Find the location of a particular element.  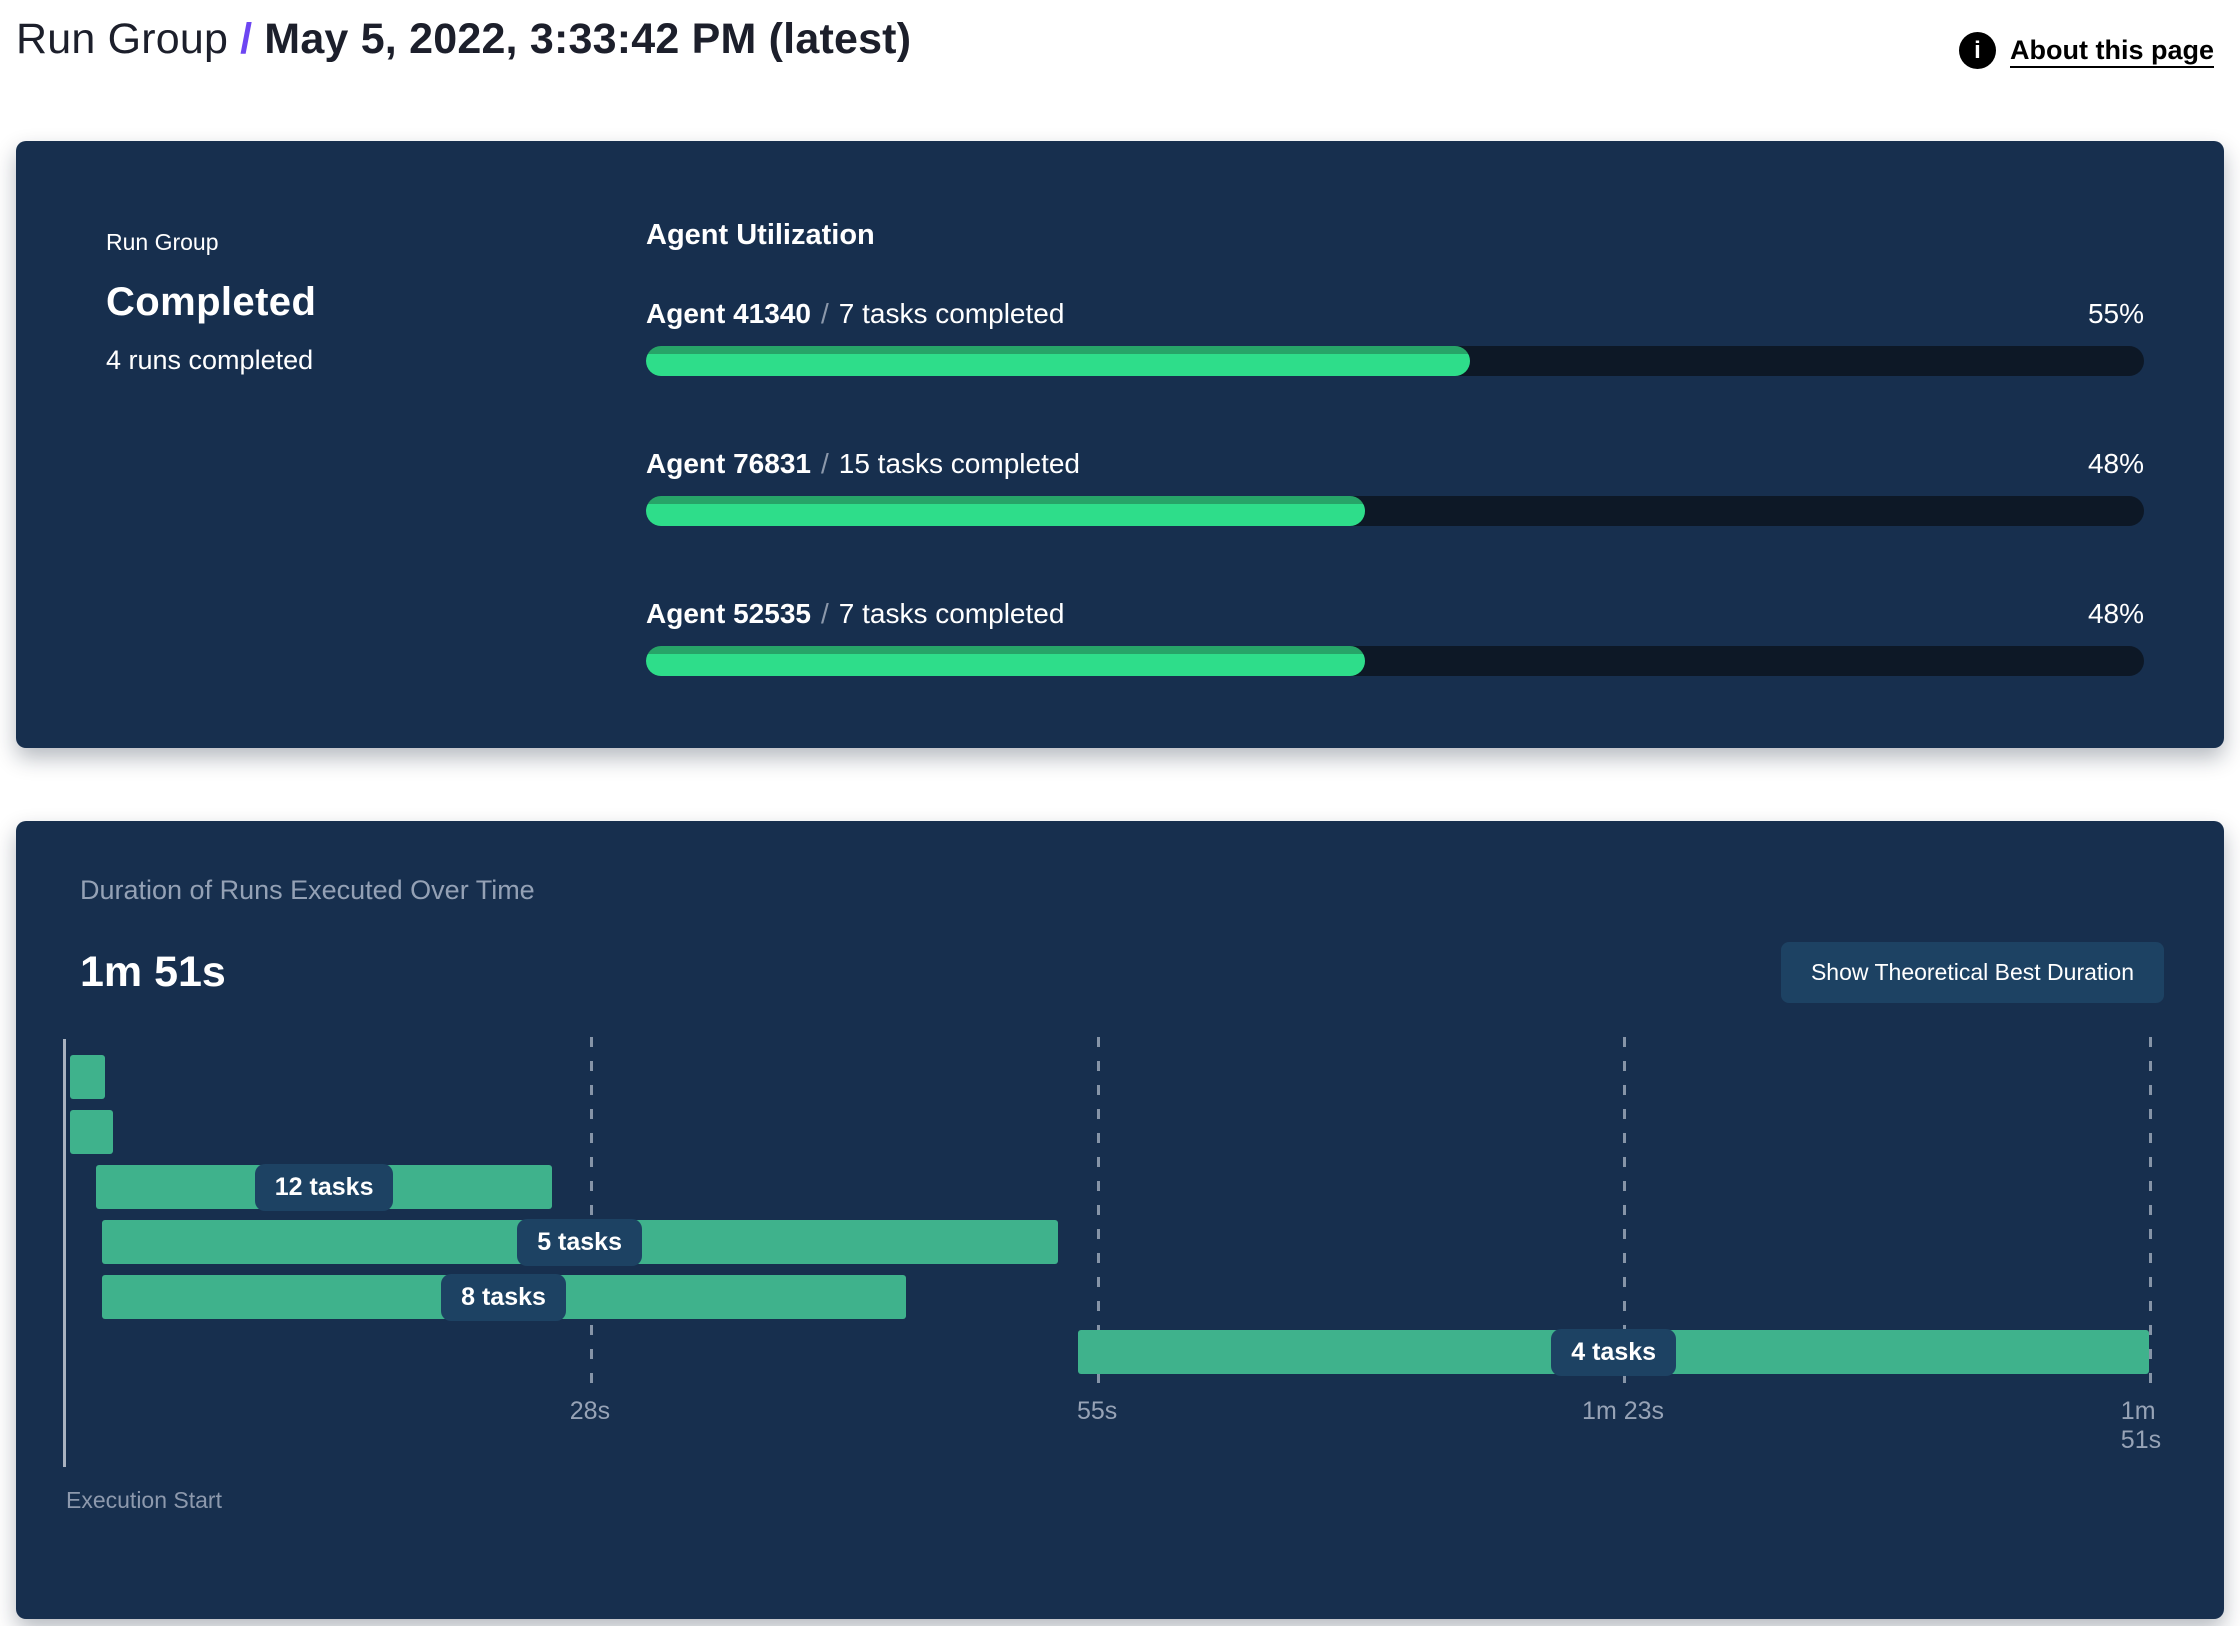

gantt-bar: 8 tasks is located at coordinates (503, 1297).